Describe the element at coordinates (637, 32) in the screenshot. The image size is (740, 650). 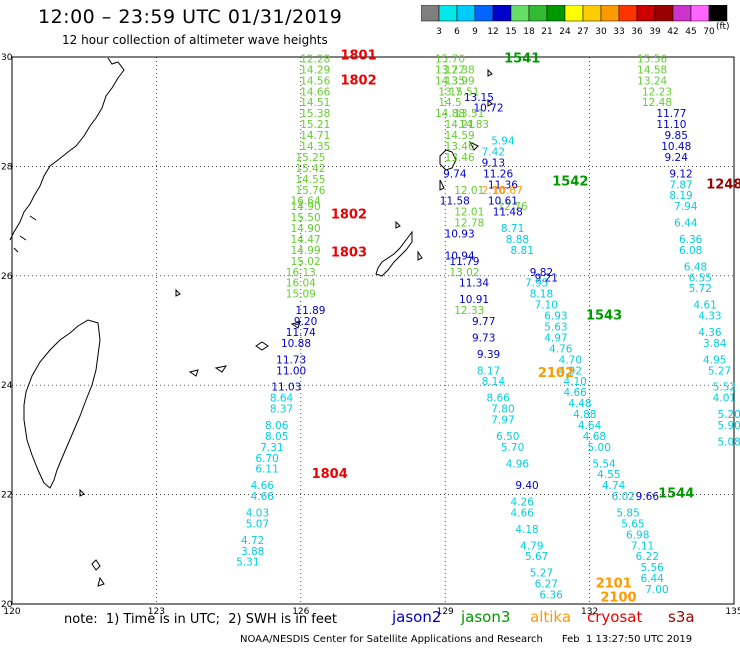
I see `colorbar-label: 36` at that location.